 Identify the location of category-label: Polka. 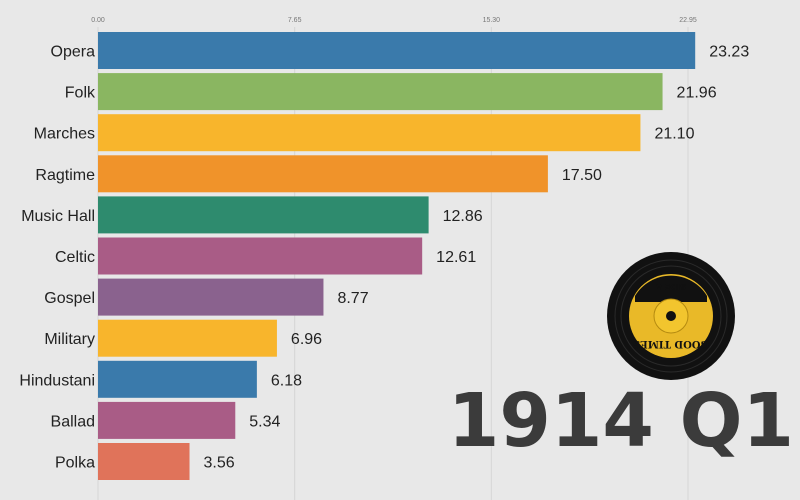
(75, 463).